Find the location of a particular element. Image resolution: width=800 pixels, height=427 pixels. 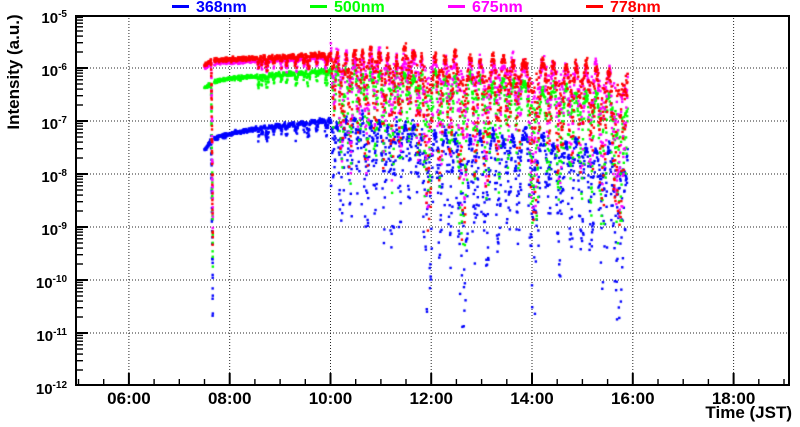

legend-entry-675nm: 675nm is located at coordinates (485, 8).